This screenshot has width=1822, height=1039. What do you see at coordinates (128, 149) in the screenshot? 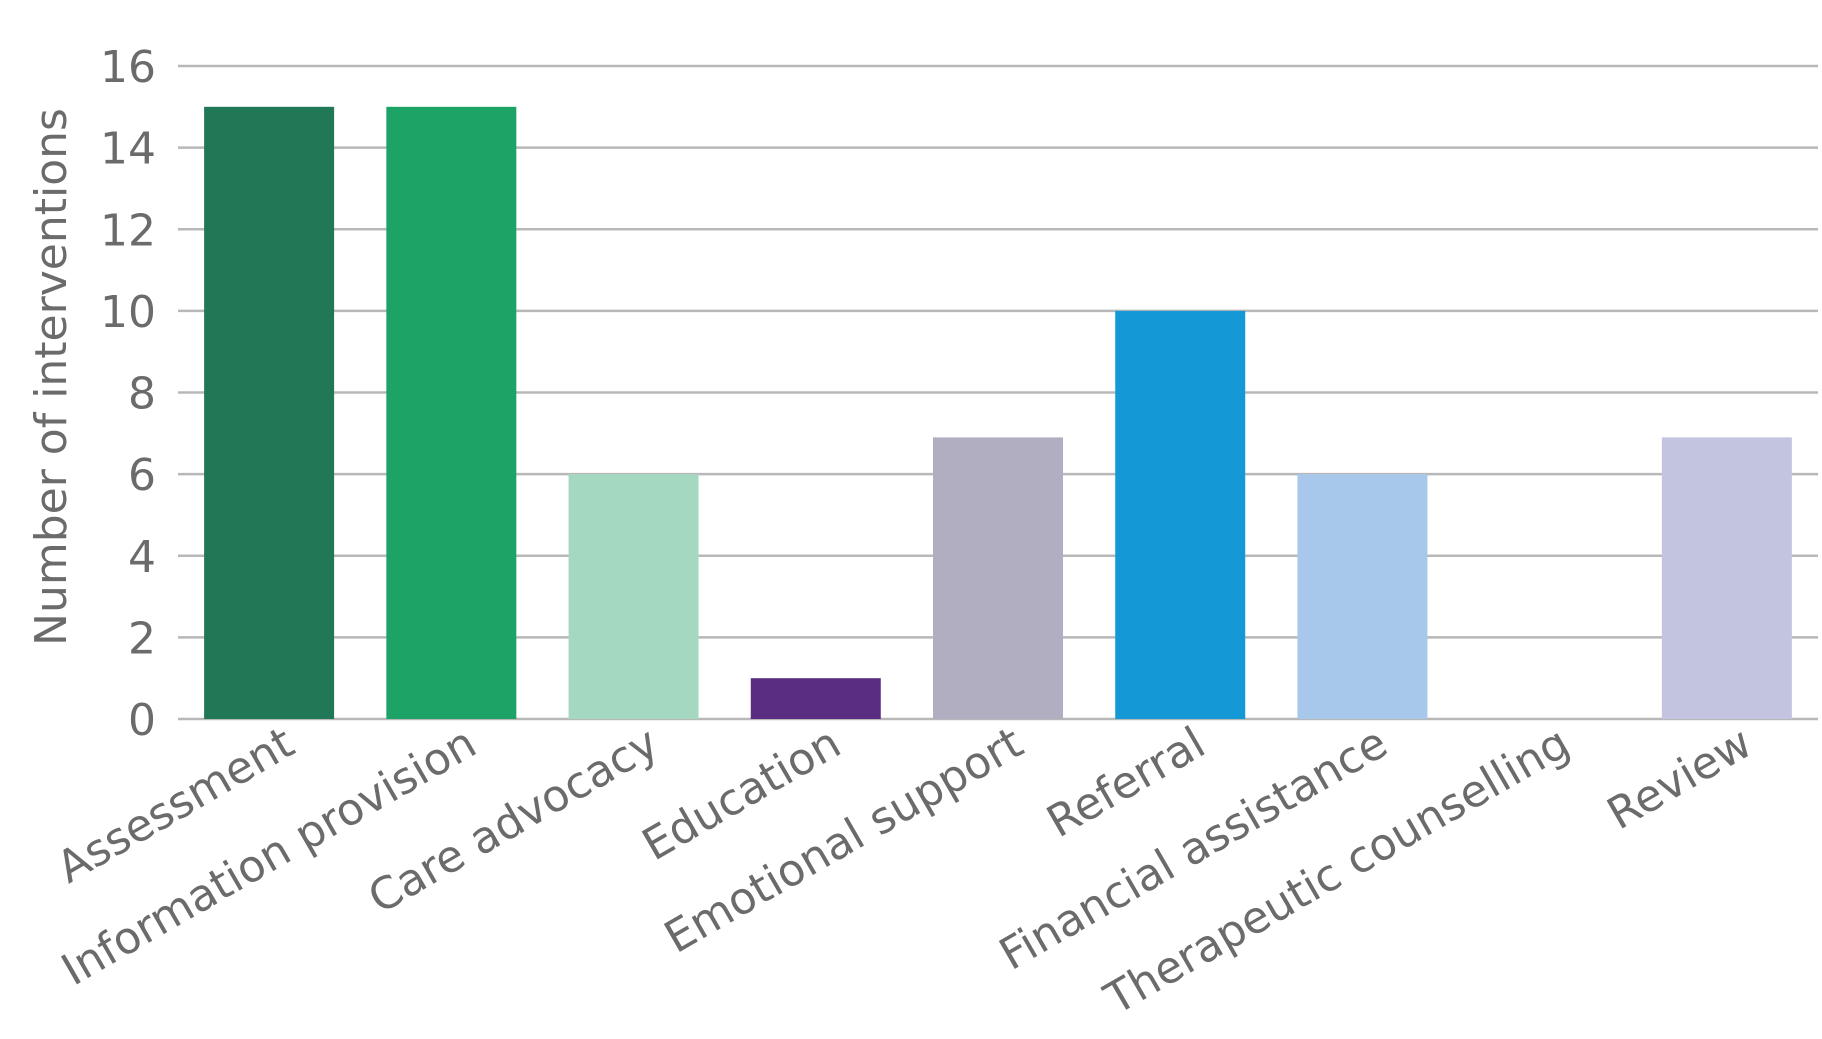
I see `y-tick-label: 14` at bounding box center [128, 149].